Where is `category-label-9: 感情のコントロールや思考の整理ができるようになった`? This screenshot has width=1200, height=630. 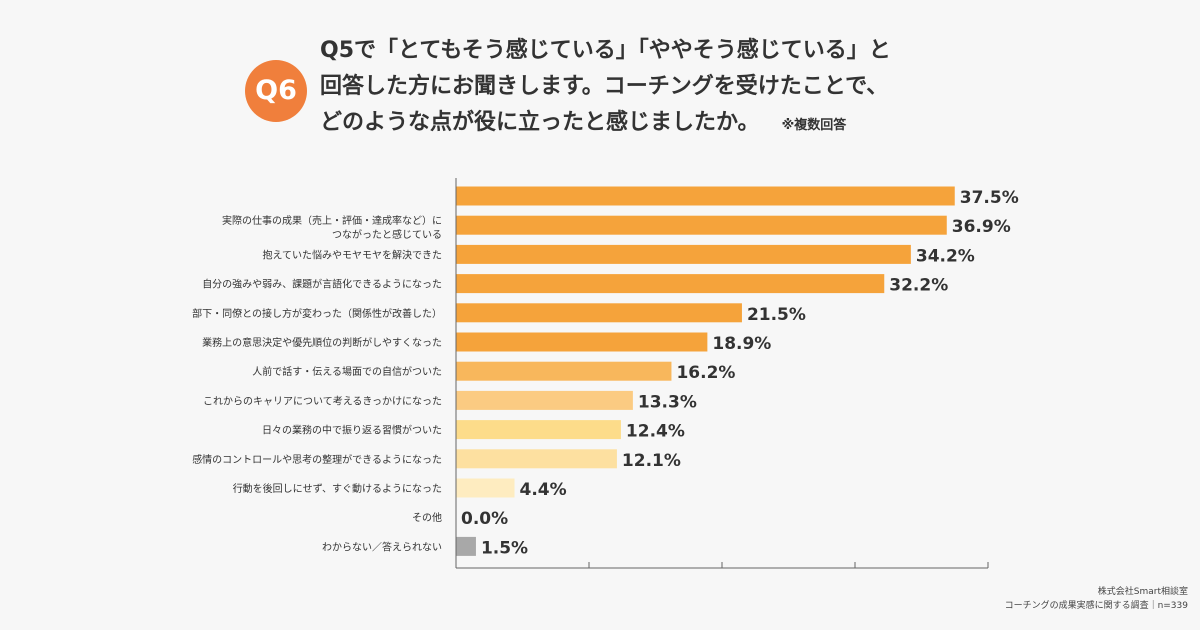
category-label-9: 感情のコントロールや思考の整理ができるようになった is located at coordinates (317, 459).